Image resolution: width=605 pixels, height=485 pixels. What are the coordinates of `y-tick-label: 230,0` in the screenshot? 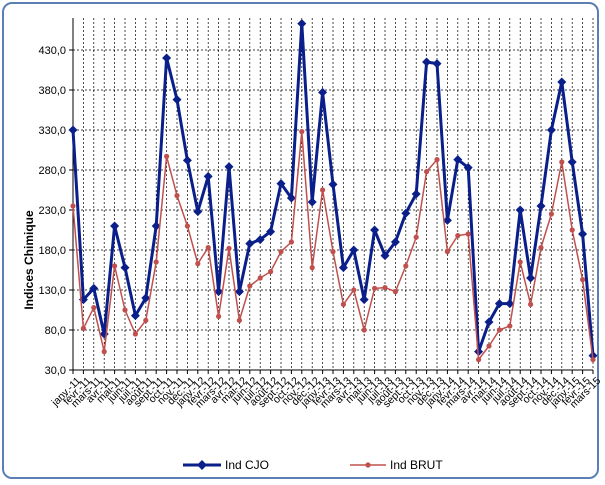 It's located at (52, 211).